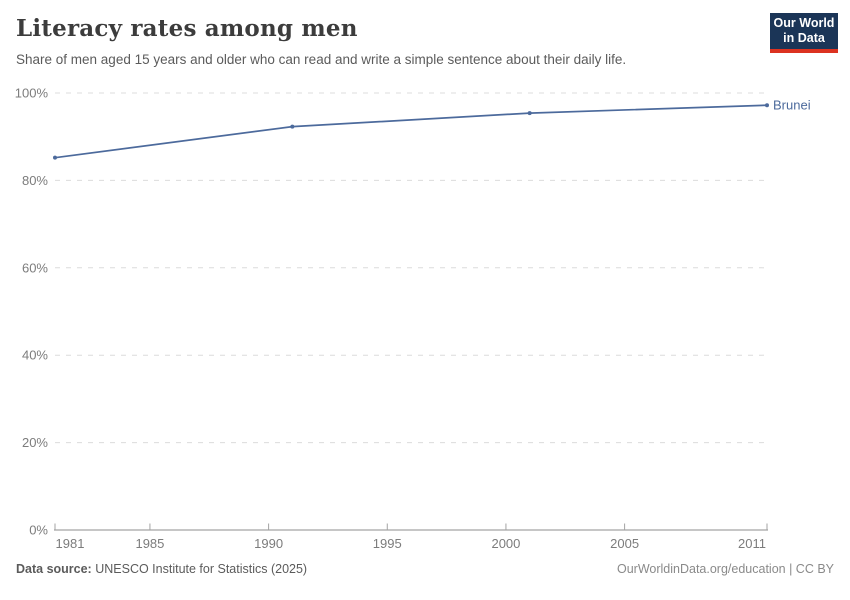  What do you see at coordinates (804, 38) in the screenshot?
I see `owid-logo-line2: in Data` at bounding box center [804, 38].